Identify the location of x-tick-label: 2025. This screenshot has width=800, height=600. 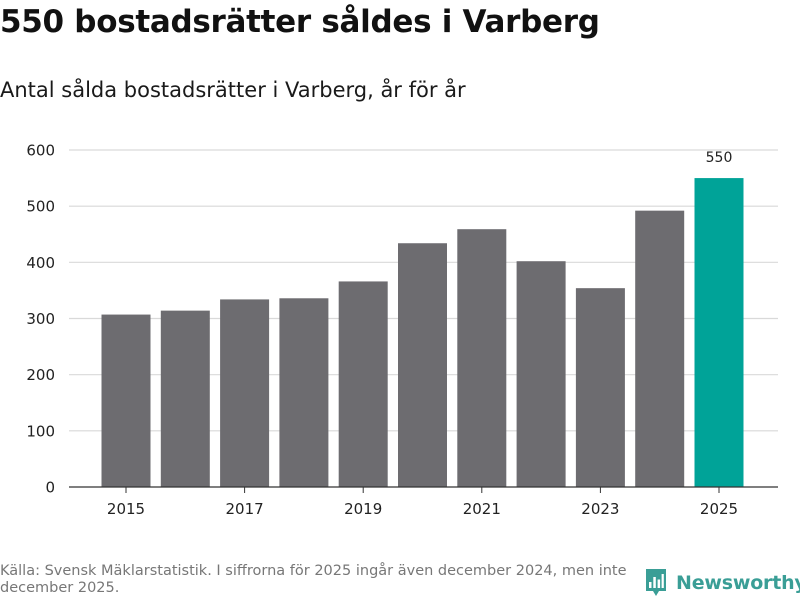
(719, 509).